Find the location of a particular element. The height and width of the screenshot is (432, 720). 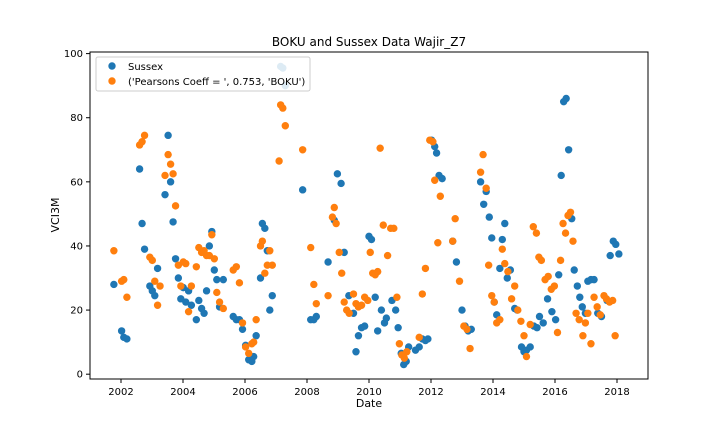

x-ticks: 2002 2004 2006 2008 2010 2012 2014 2016 2018 is located at coordinates (369, 388).